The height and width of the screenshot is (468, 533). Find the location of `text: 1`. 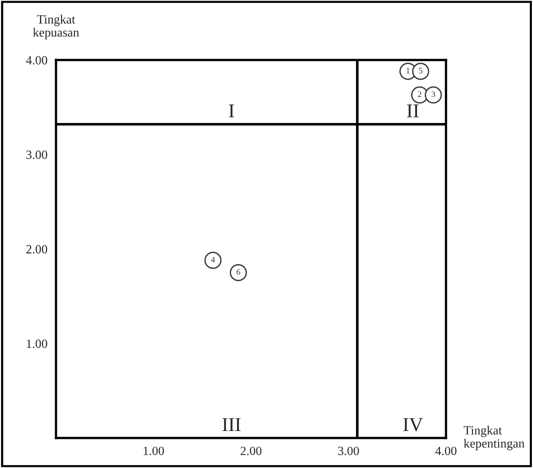

text: 1 is located at coordinates (408, 71).